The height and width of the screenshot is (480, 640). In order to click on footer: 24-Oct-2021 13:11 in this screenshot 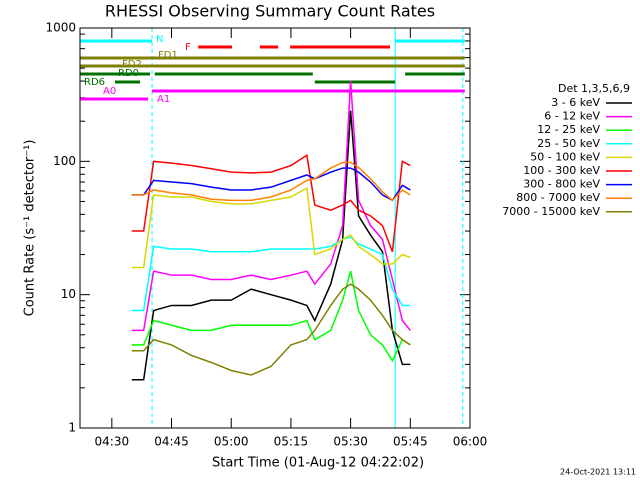, I will do `click(598, 472)`.